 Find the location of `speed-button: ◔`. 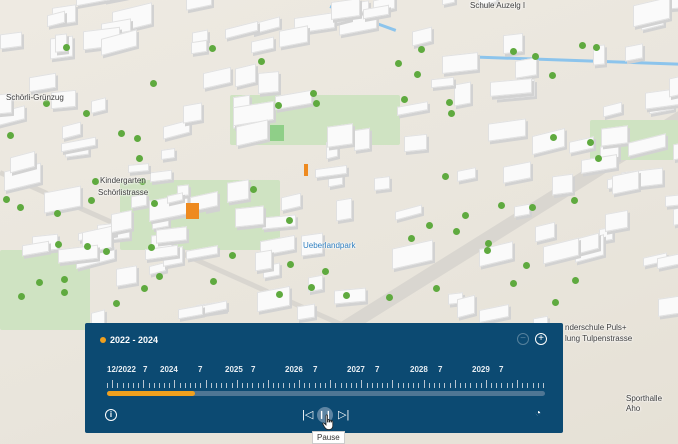

speed-button: ◔ is located at coordinates (538, 413).